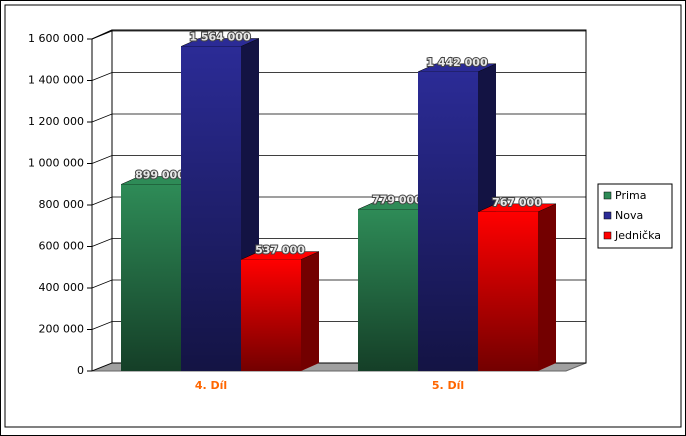 The height and width of the screenshot is (436, 686). I want to click on grid-line, so click(338, 35).